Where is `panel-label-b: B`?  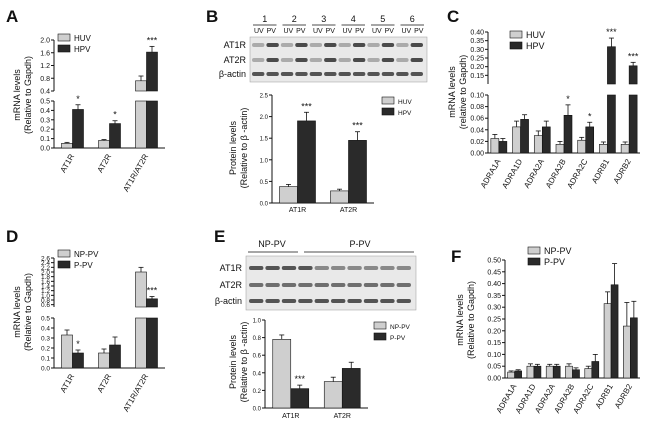
panel-label-b: B is located at coordinates (212, 16).